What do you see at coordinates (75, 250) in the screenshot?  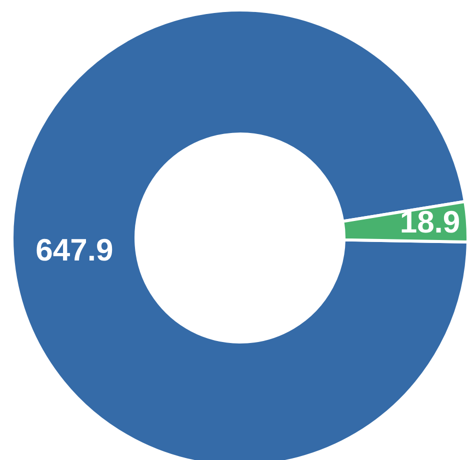 I see `data-label: 647.9` at bounding box center [75, 250].